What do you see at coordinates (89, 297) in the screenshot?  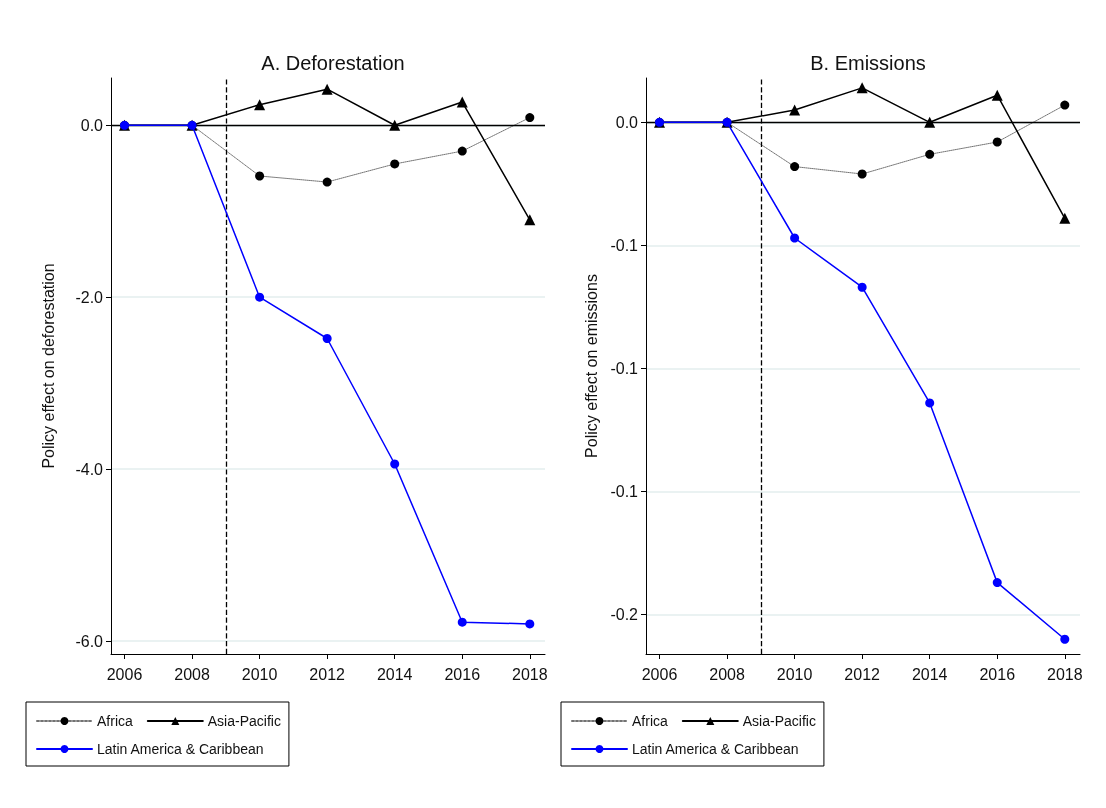 I see `y-tick-label: -2.0` at bounding box center [89, 297].